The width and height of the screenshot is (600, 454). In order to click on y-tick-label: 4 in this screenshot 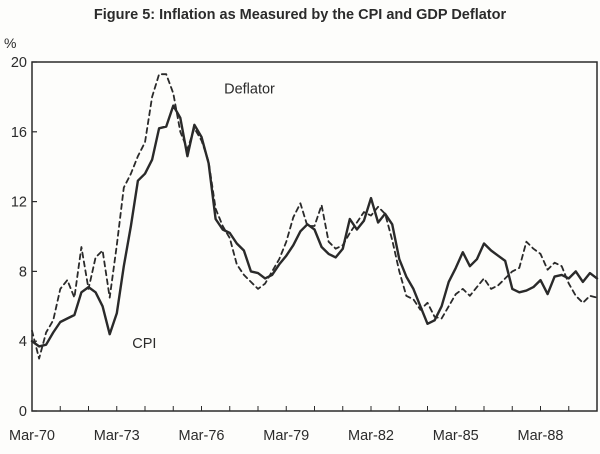, I will do `click(23, 342)`.